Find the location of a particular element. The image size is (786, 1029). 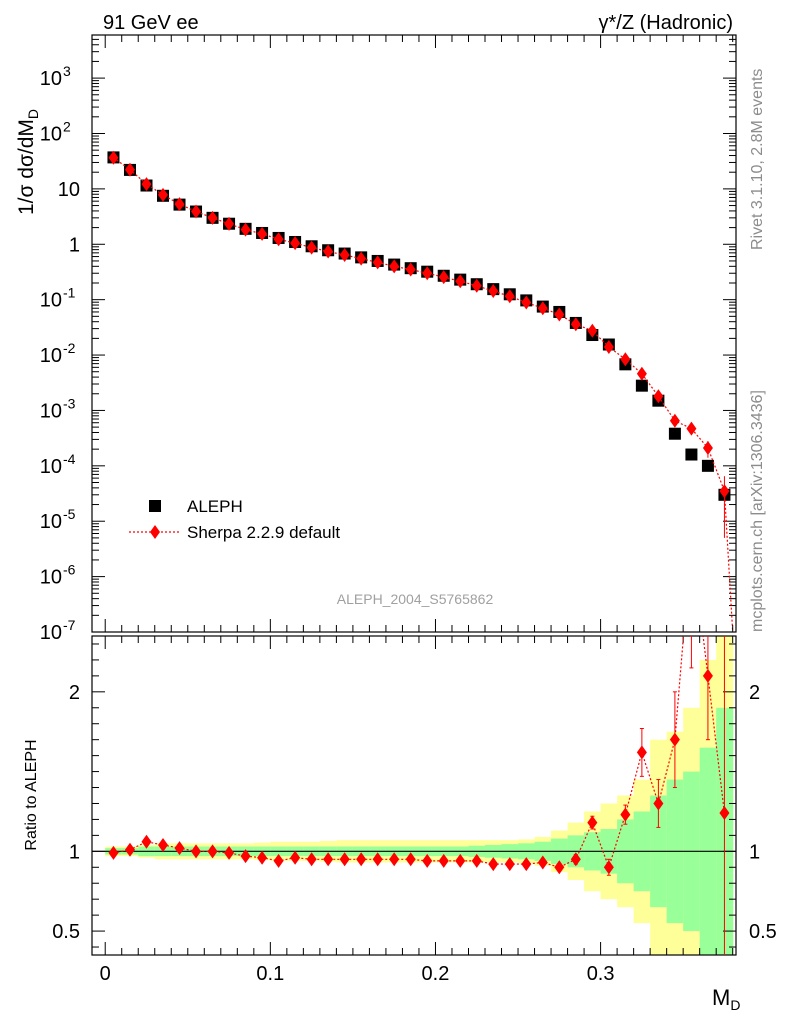

mcplots-label: mcplots.cern.ch [arXiv:1306.3436] is located at coordinates (757, 511).